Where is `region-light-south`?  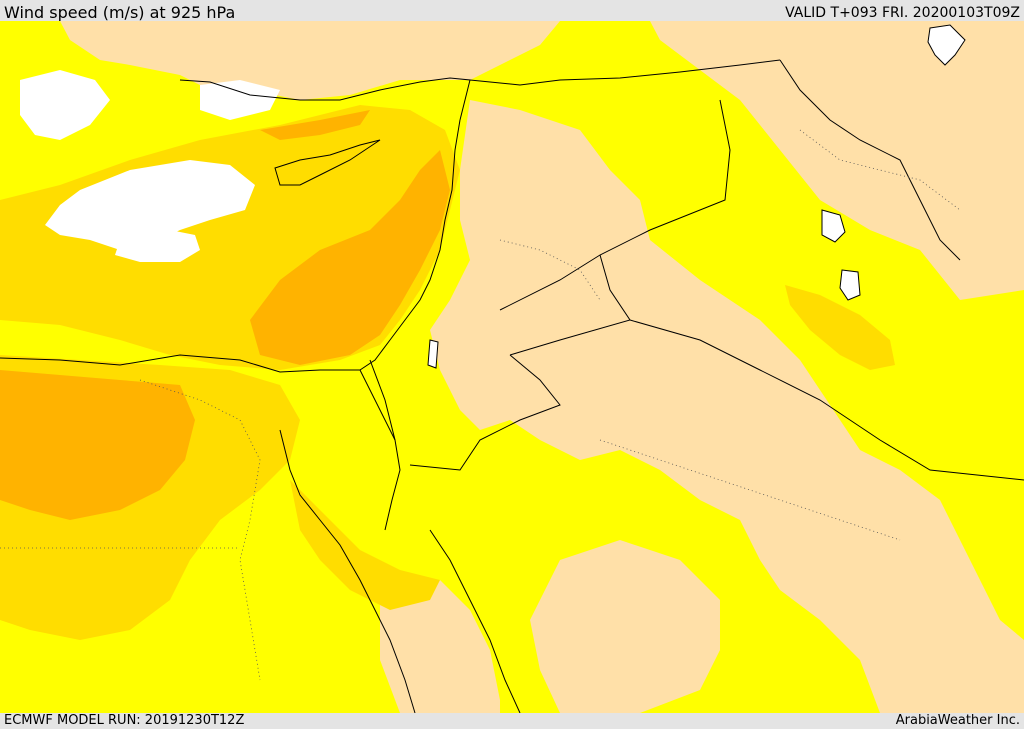 region-light-south is located at coordinates (440, 646).